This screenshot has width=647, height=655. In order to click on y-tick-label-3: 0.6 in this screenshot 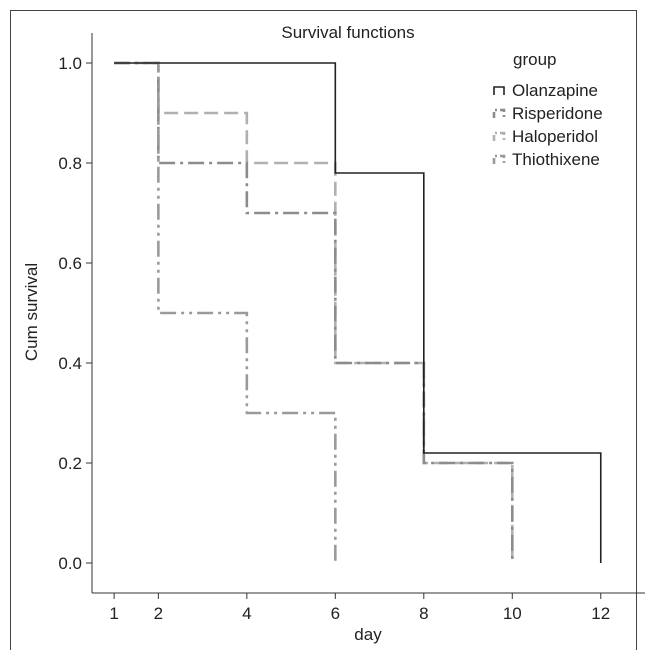, I will do `click(70, 263)`.